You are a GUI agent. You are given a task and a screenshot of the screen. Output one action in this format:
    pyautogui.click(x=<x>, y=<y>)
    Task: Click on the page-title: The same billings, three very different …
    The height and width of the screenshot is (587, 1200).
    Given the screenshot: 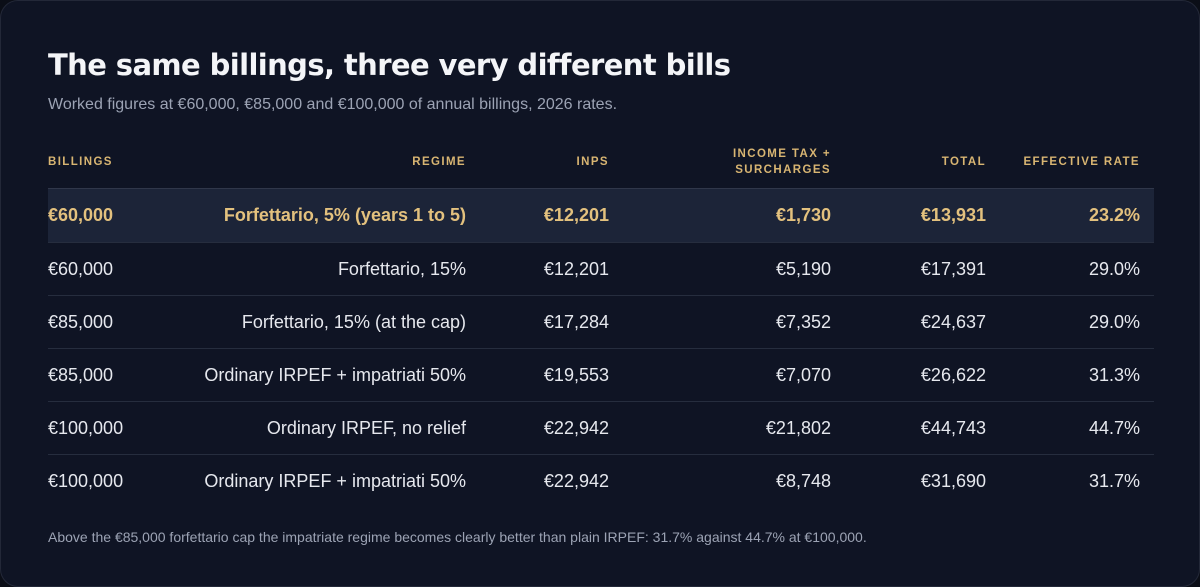 What is the action you would take?
    pyautogui.click(x=389, y=65)
    